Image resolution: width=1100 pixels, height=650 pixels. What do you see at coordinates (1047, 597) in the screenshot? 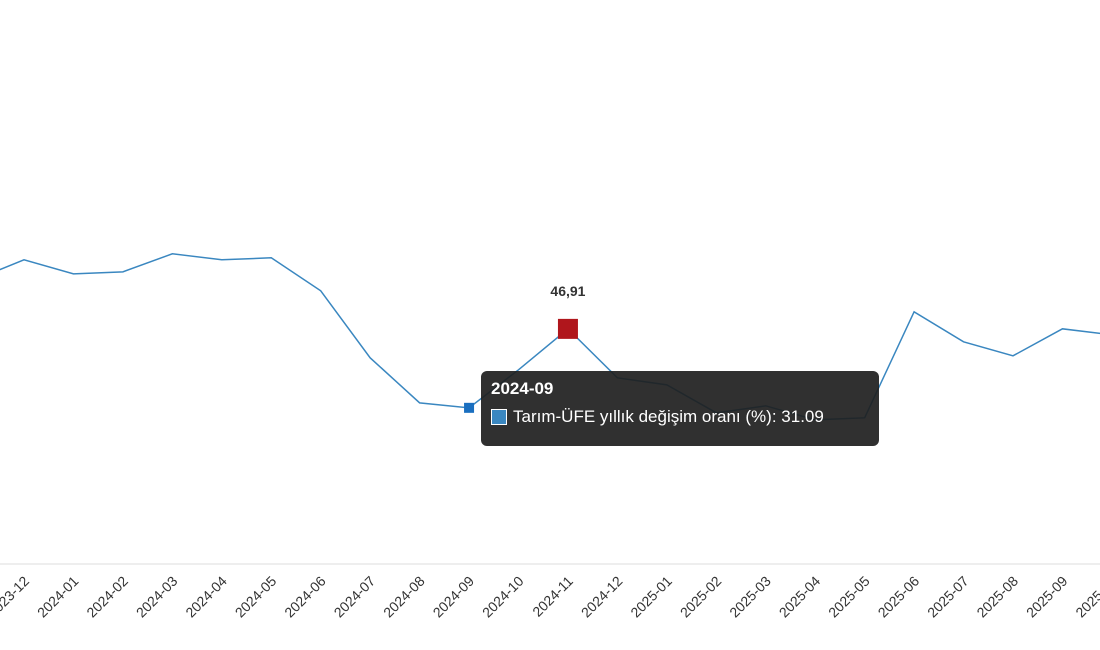
I see `x-tick-label: 2025-09` at bounding box center [1047, 597].